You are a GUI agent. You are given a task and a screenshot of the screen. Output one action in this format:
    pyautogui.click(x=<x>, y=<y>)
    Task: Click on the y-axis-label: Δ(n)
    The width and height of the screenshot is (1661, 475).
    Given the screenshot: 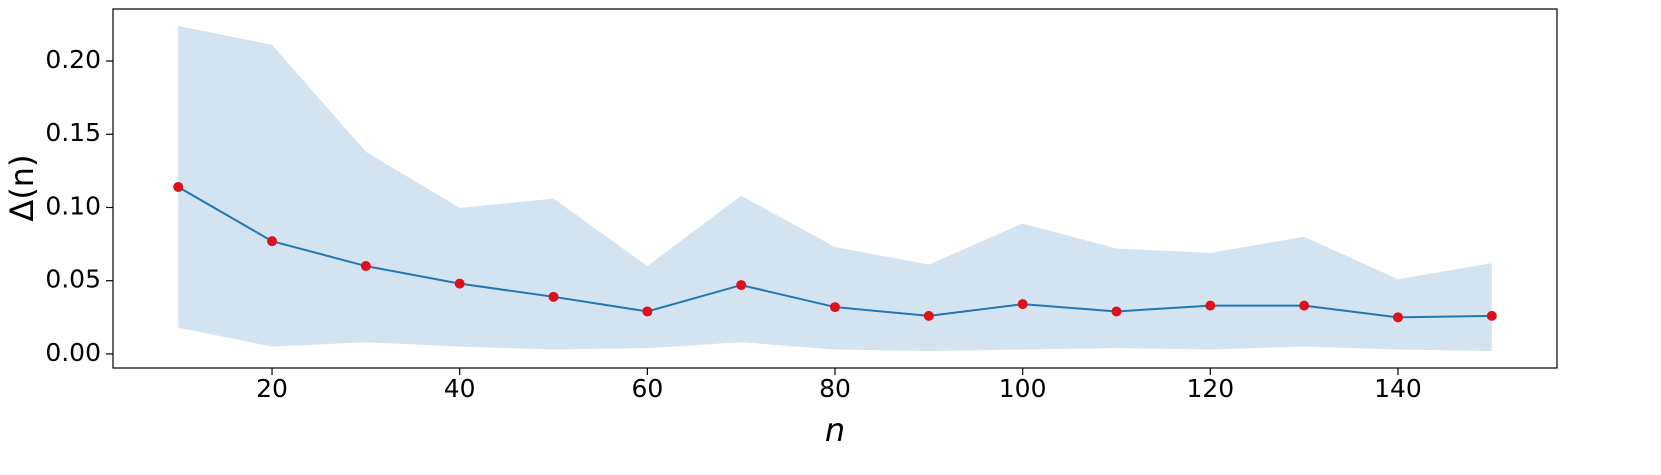 What is the action you would take?
    pyautogui.click(x=22, y=187)
    